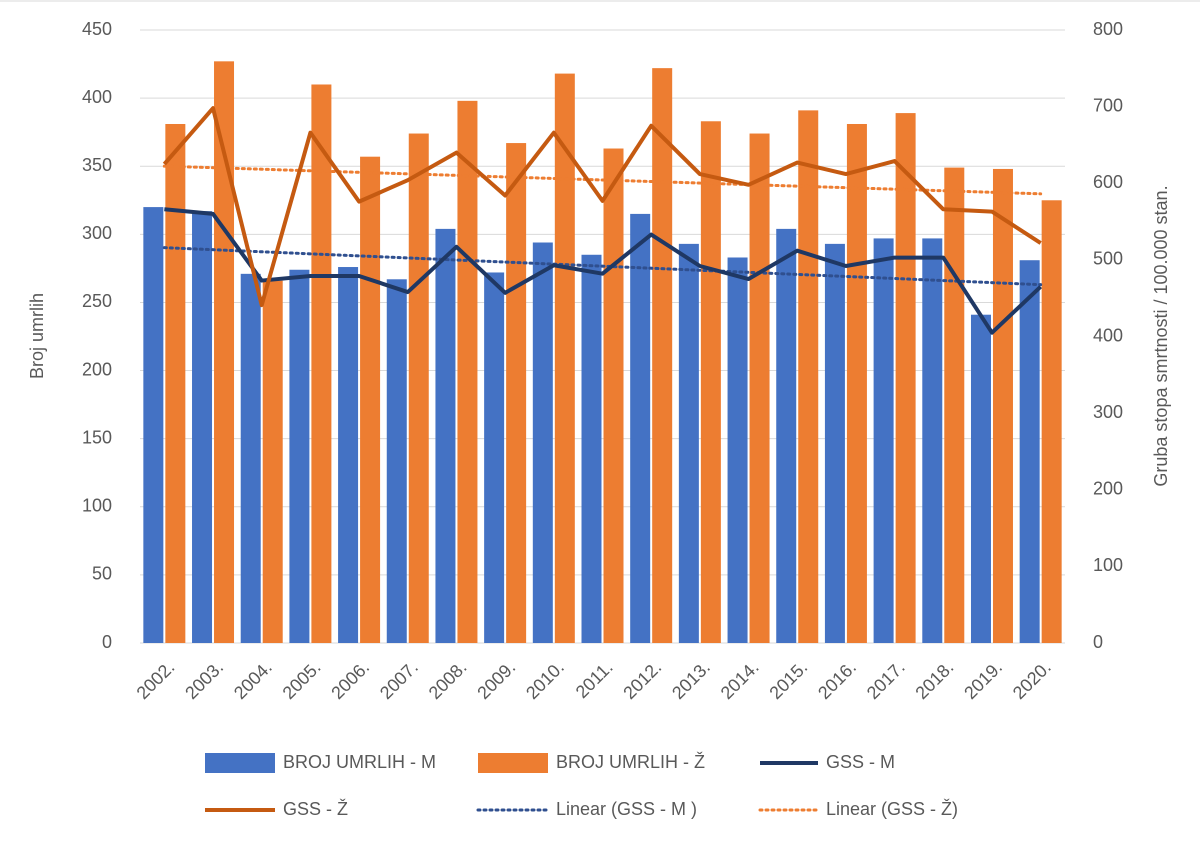 The height and width of the screenshot is (844, 1200). Describe the element at coordinates (626, 809) in the screenshot. I see `legend-label: Linear (GSS - M )` at that location.